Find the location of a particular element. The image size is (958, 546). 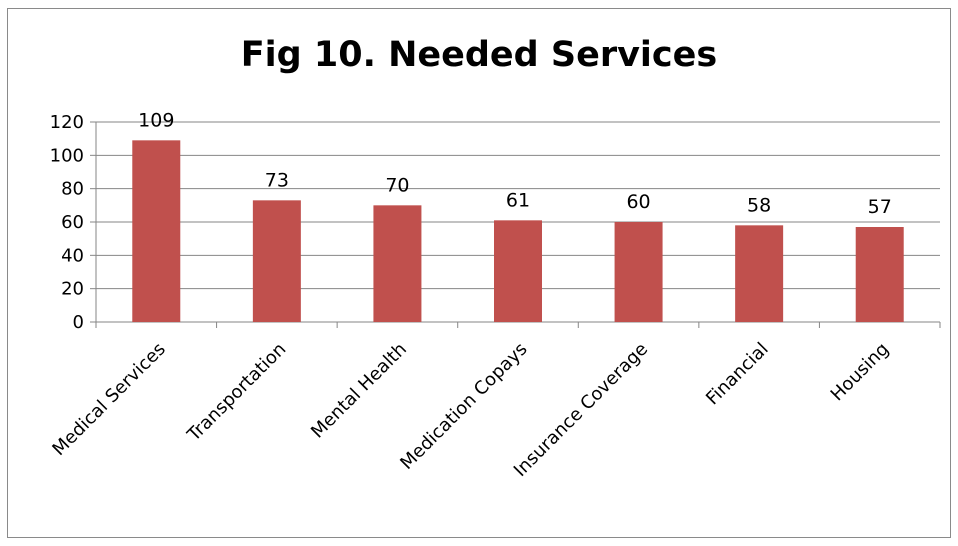

chart-title: Fig 10. Needed Services is located at coordinates (479, 55).